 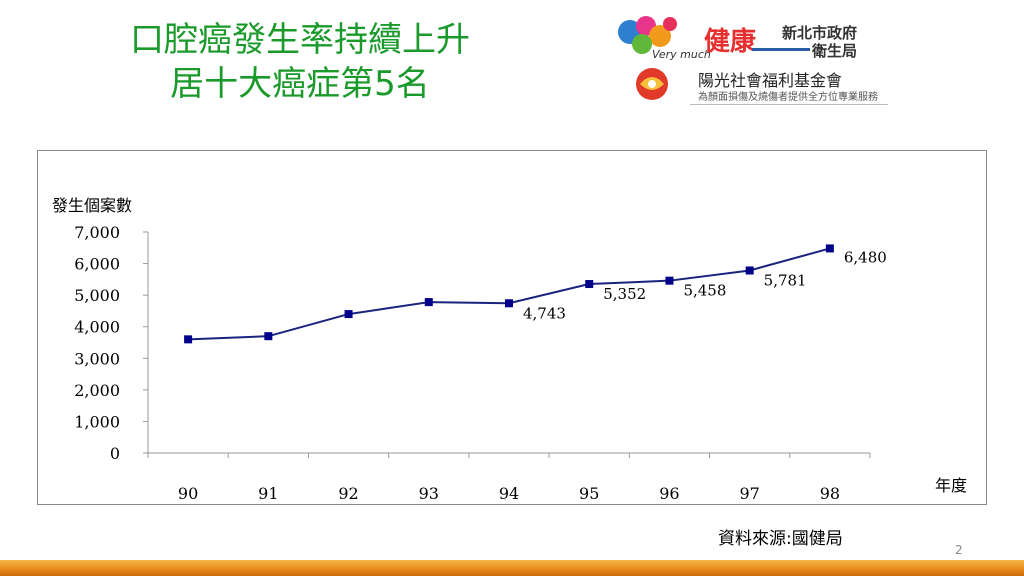 I want to click on health-bureau-logo: Very much 健康 新北市政府 衛生局, so click(x=737, y=38).